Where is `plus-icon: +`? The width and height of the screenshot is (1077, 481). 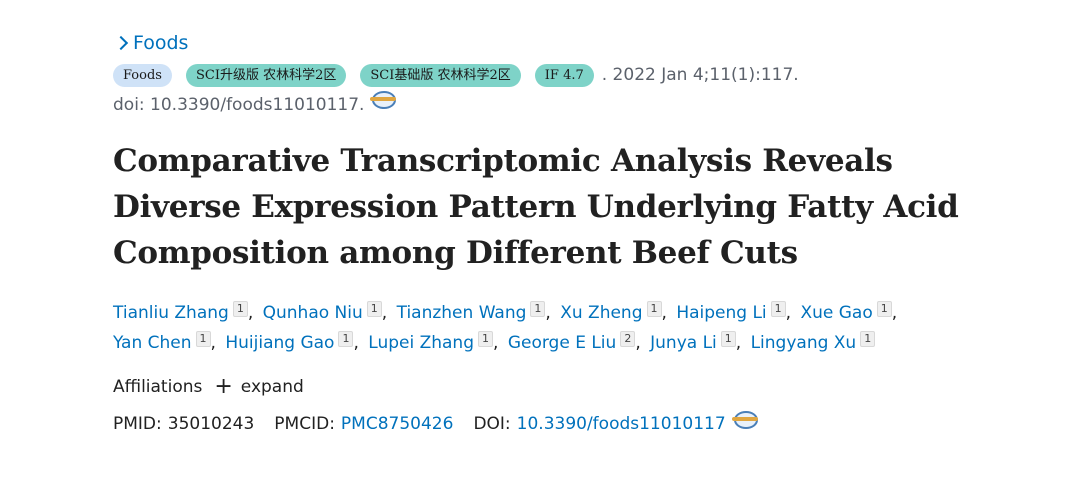
plus-icon: + is located at coordinates (223, 386).